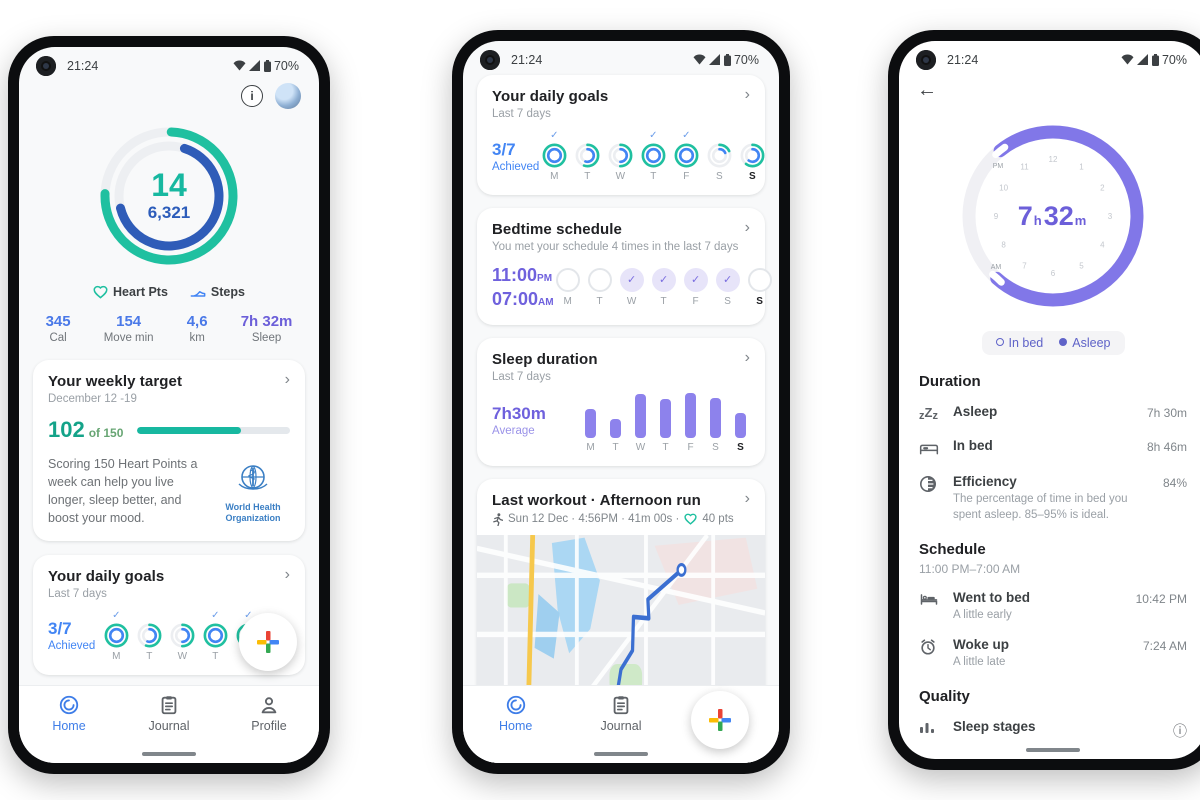 Image resolution: width=1200 pixels, height=800 pixels. I want to click on am-label: AM, so click(996, 267).